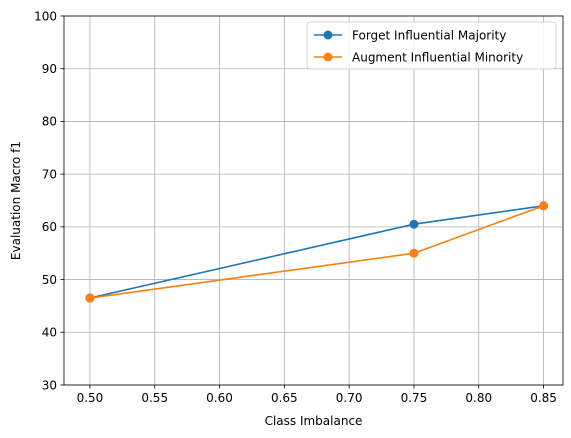  What do you see at coordinates (49, 227) in the screenshot?
I see `y-tick-label: 60` at bounding box center [49, 227].